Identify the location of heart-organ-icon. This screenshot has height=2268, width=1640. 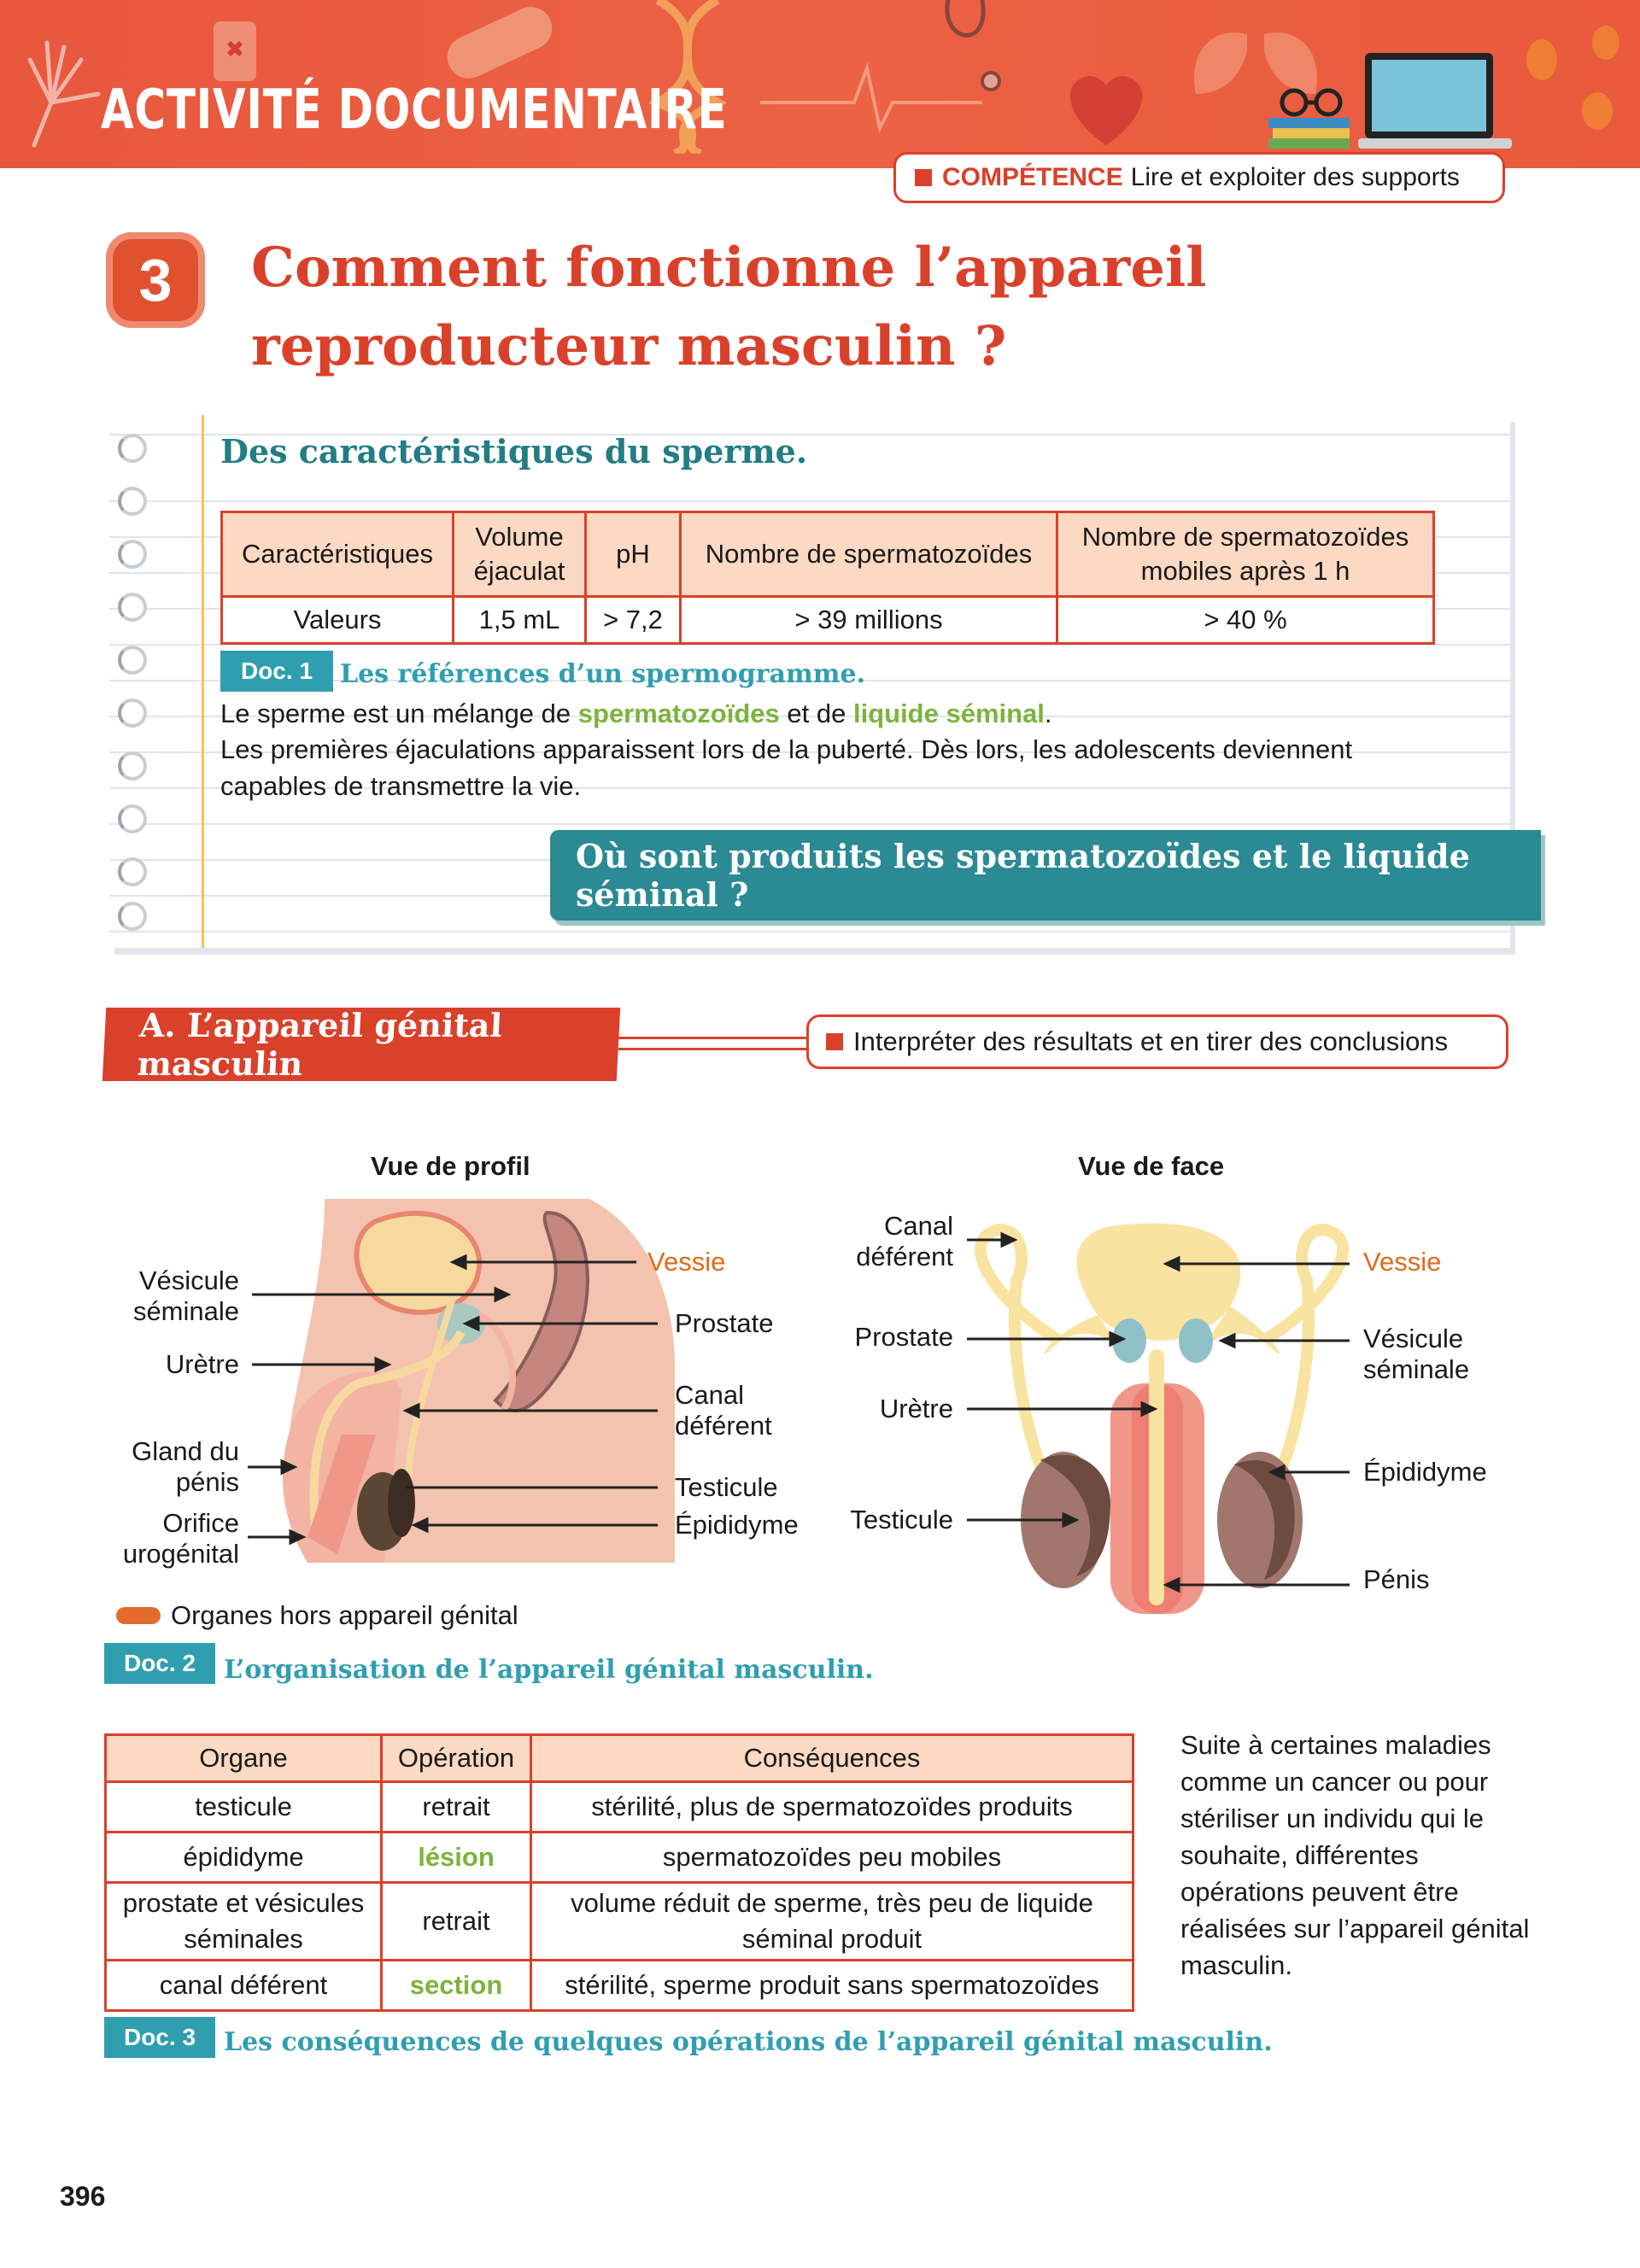
(1106, 110).